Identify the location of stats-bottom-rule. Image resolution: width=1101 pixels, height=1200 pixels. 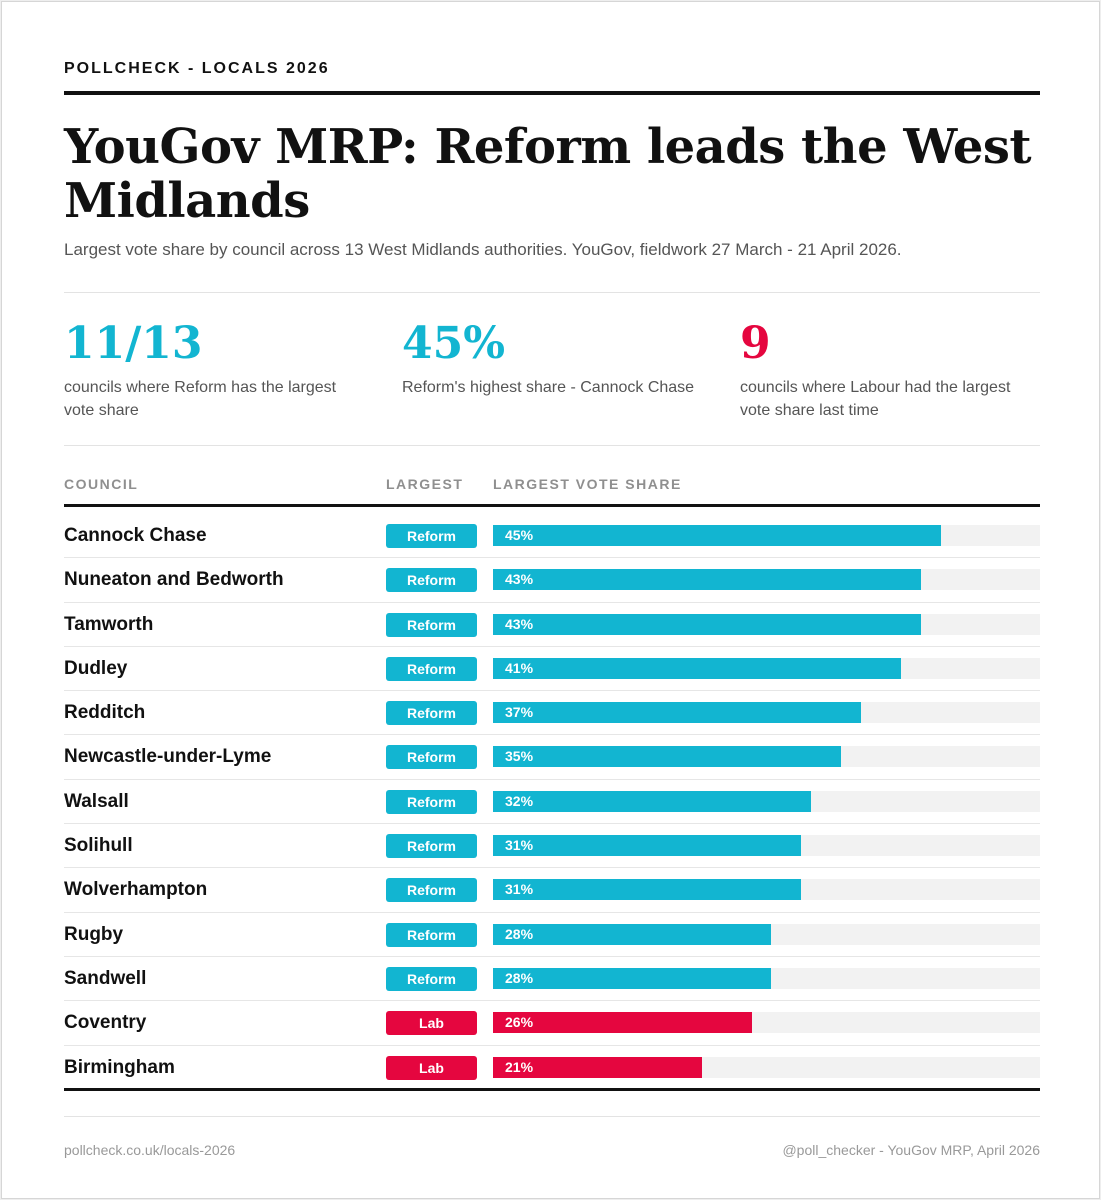
(552, 445).